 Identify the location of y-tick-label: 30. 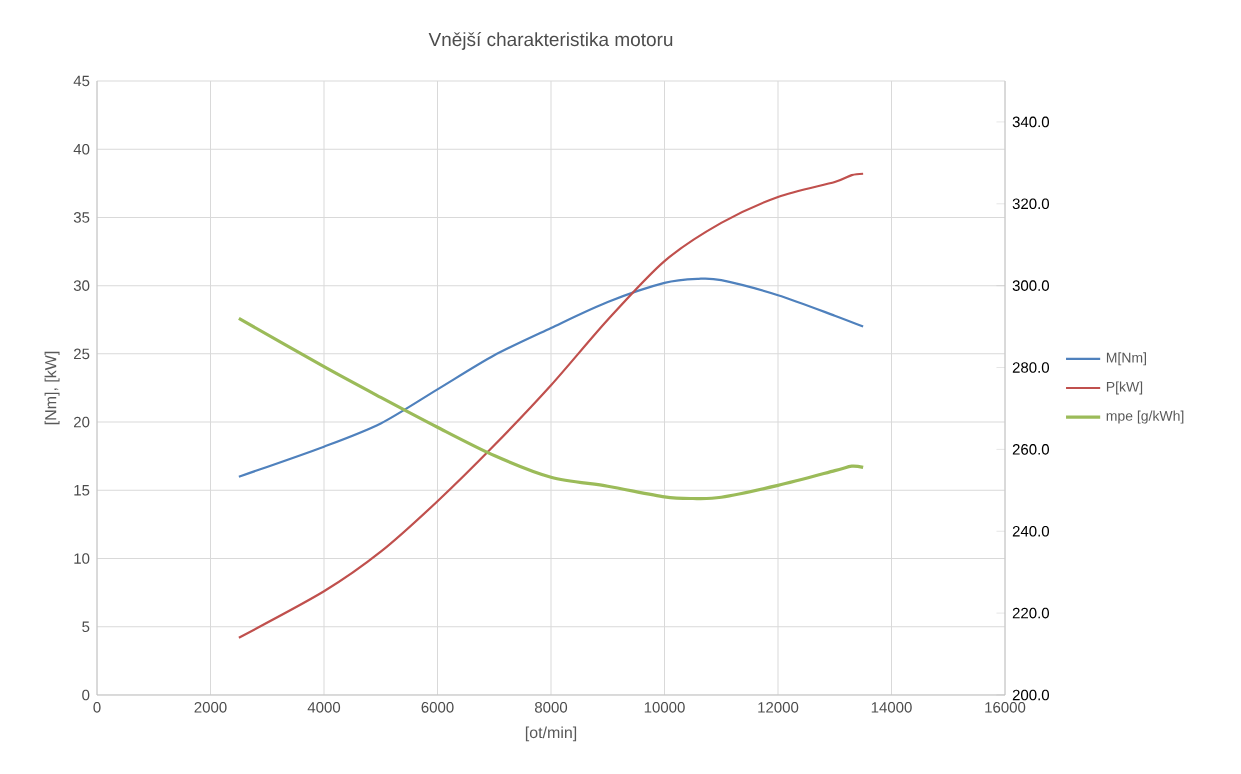
(81, 285).